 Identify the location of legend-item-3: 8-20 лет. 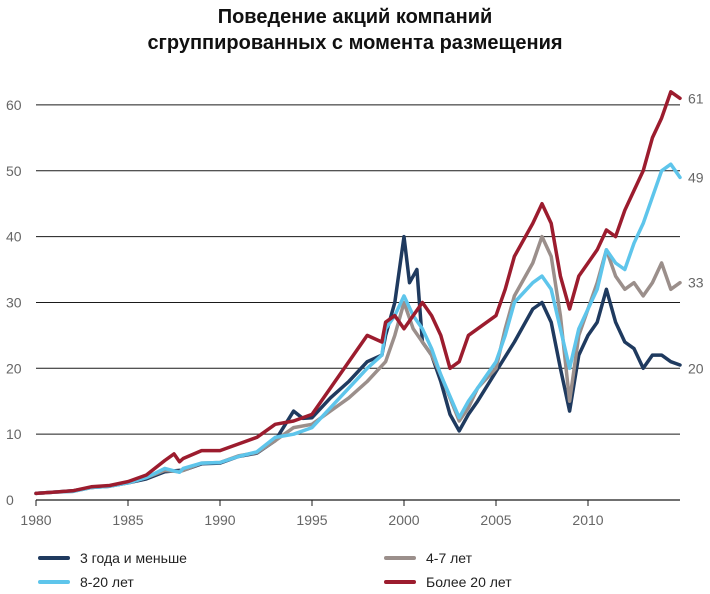
(86, 582).